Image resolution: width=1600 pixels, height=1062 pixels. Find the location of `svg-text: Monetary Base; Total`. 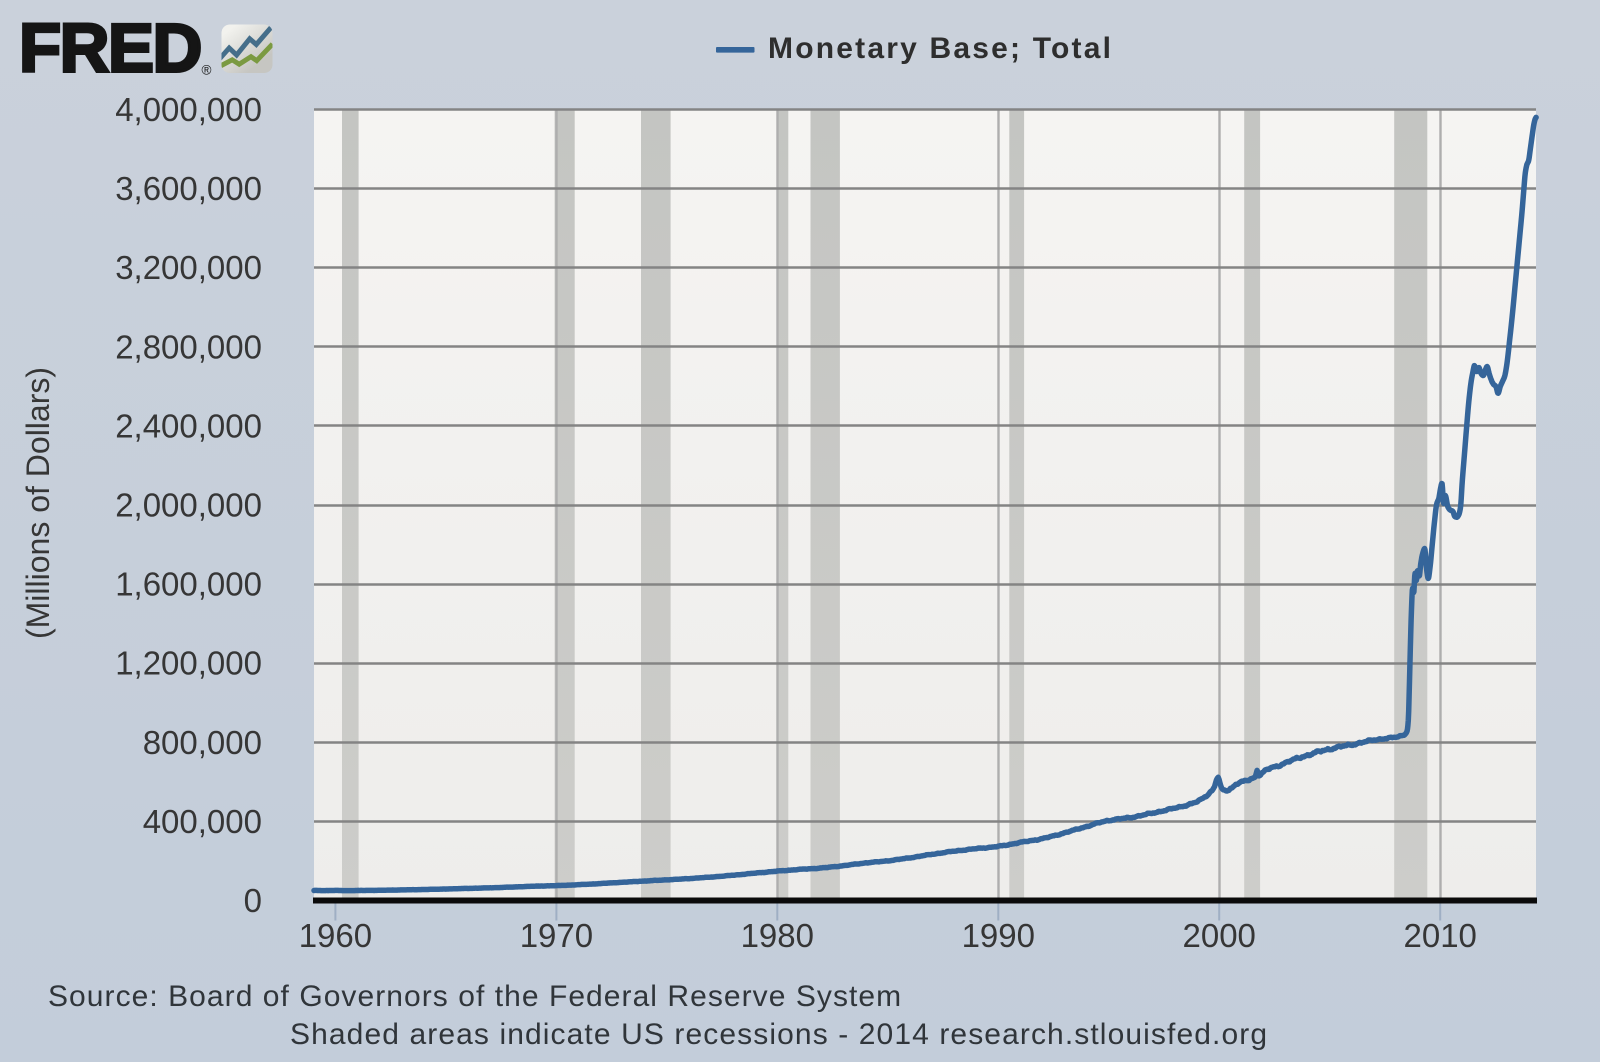

svg-text: Monetary Base; Total is located at coordinates (940, 48).